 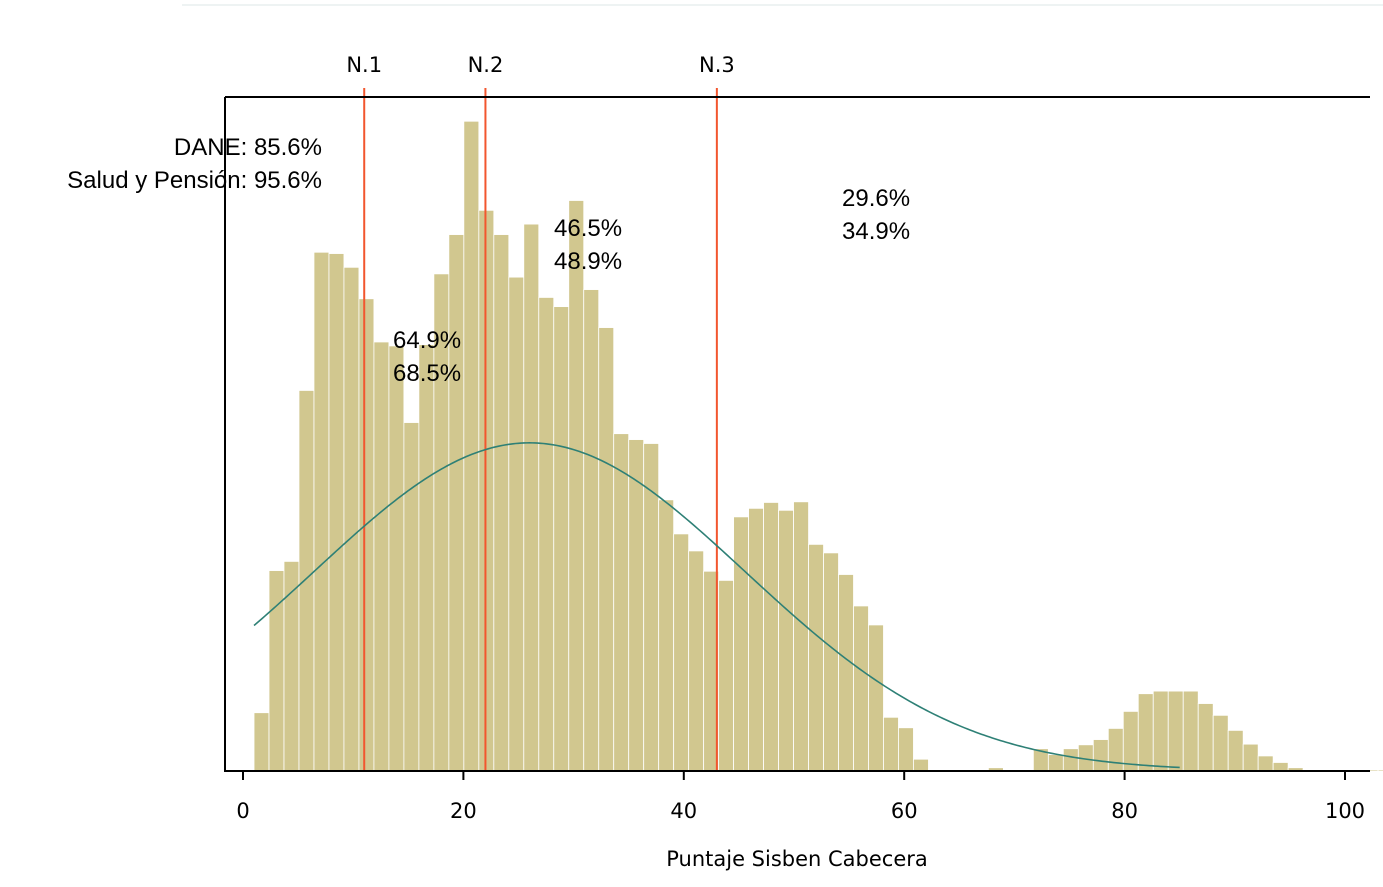 I want to click on annotation-band-3-line1: 29.6%, so click(x=876, y=198).